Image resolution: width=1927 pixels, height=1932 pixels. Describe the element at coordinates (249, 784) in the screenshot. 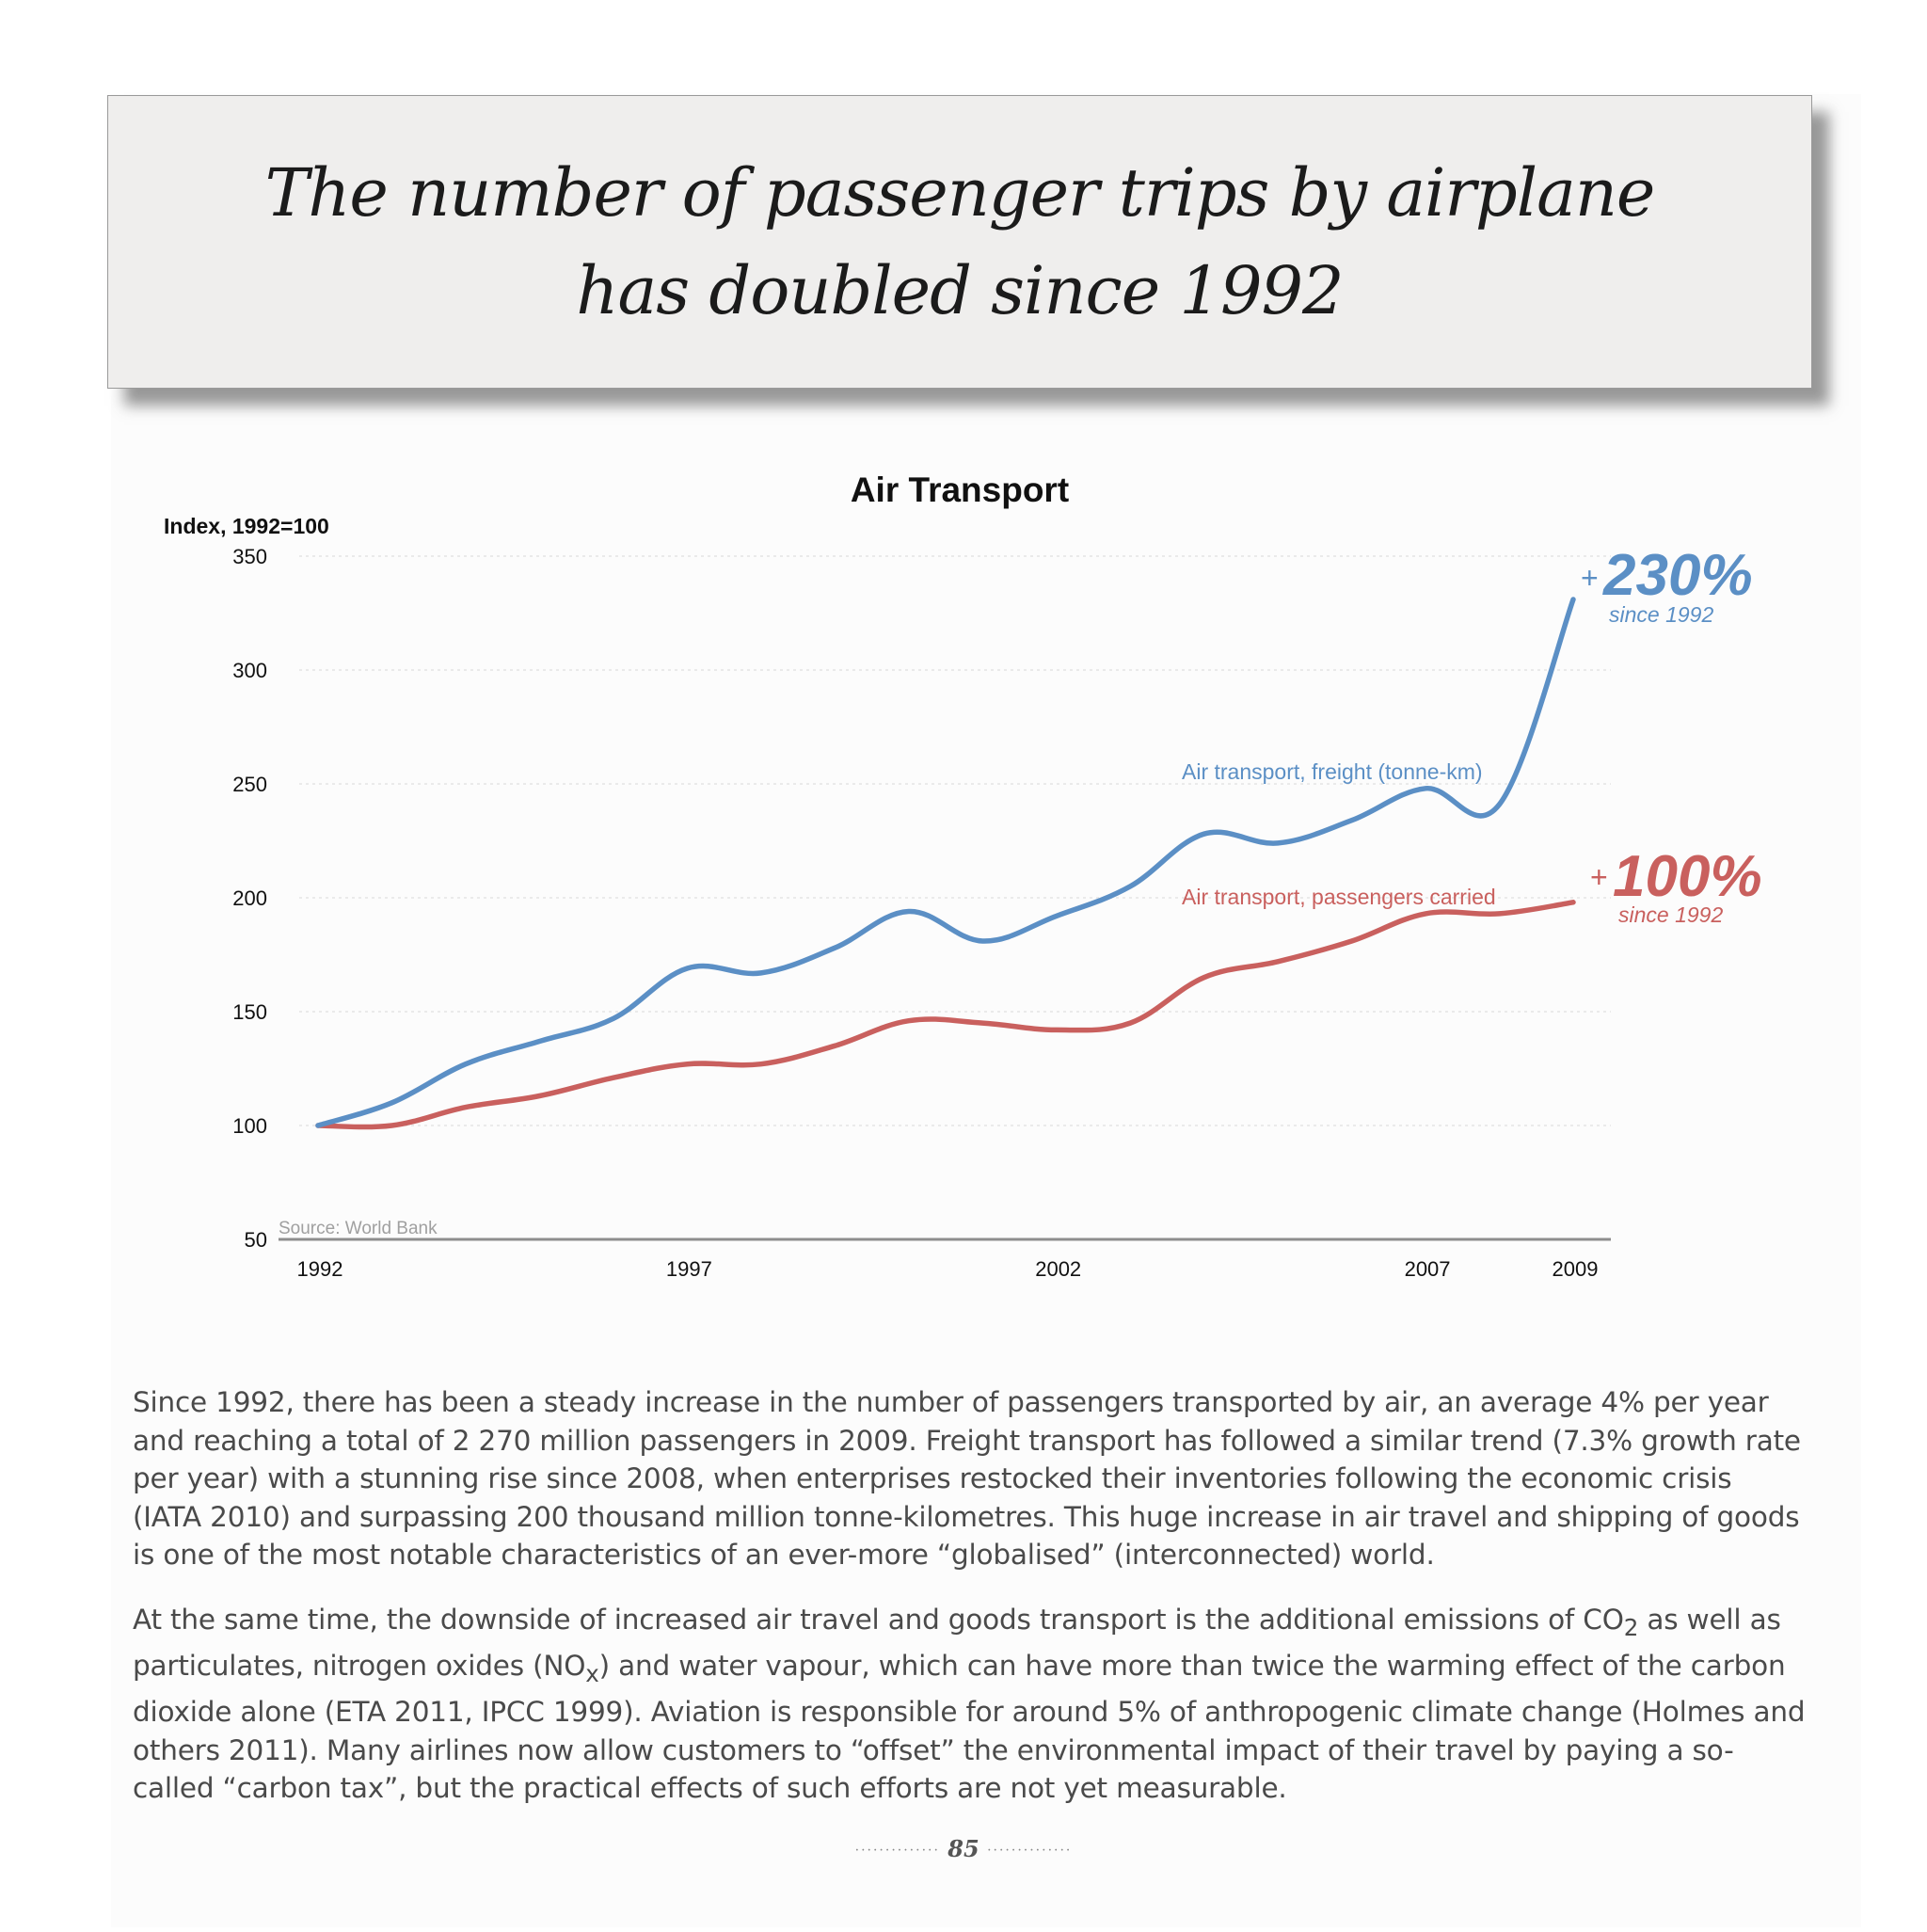

I see `y-tick-label: 250` at that location.